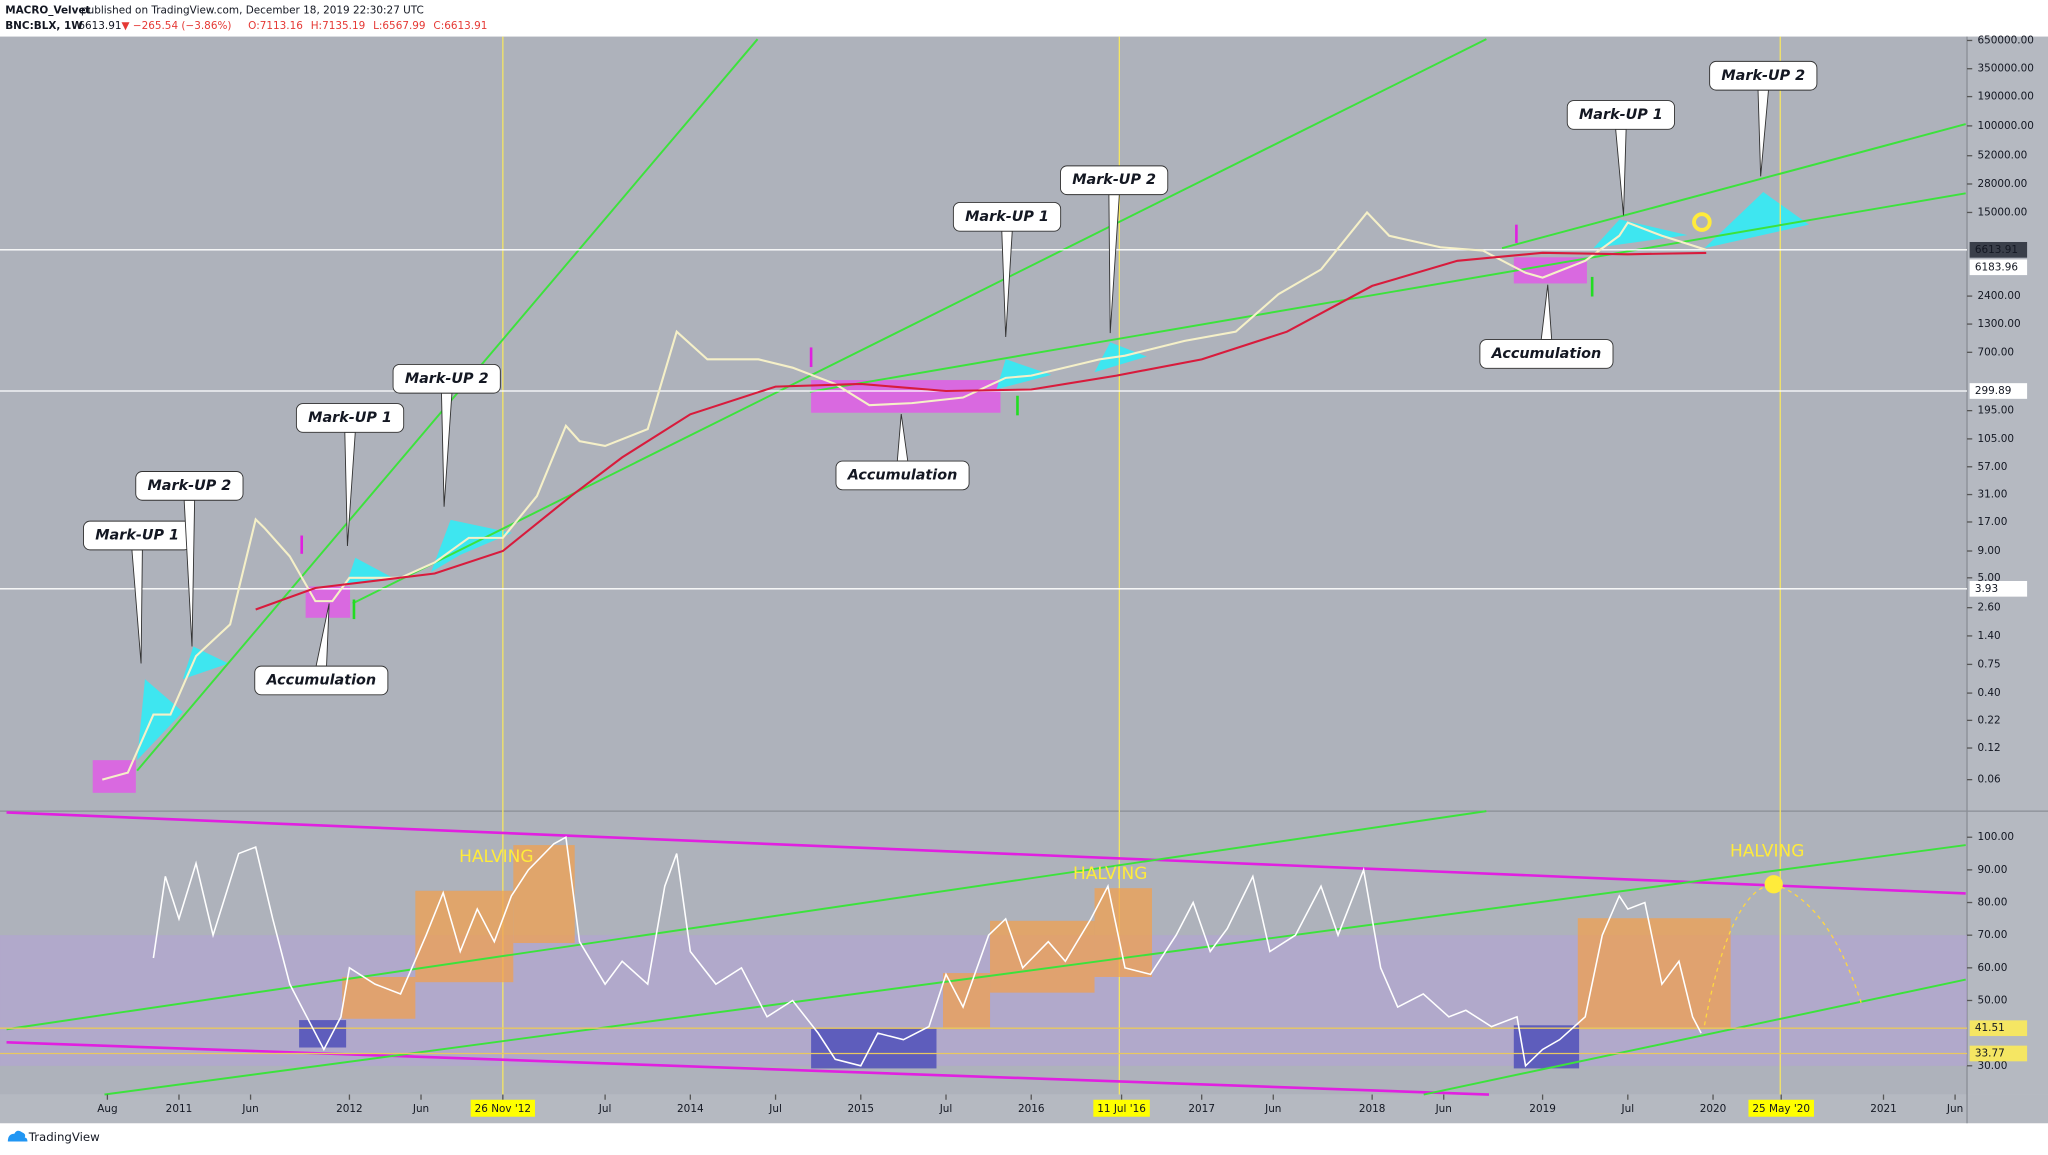 This screenshot has height=1155, width=2048. Describe the element at coordinates (107, 1109) in the screenshot. I see `x-tick-label: Aug` at that location.